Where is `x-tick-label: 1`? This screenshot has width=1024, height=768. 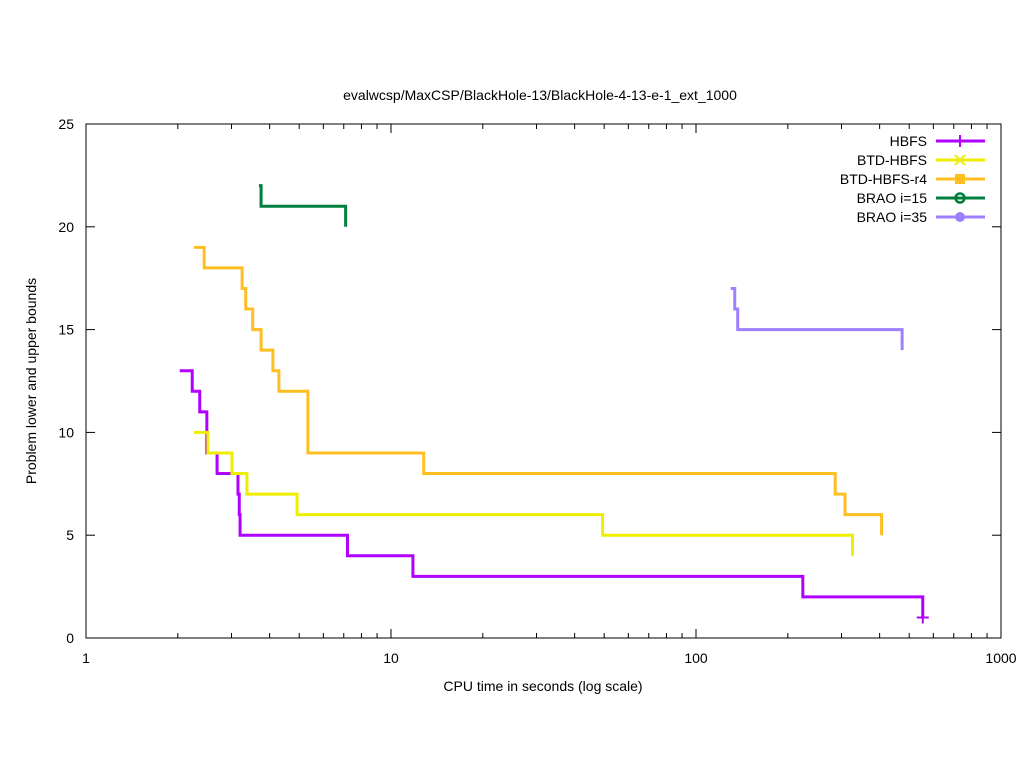 x-tick-label: 1 is located at coordinates (86, 658).